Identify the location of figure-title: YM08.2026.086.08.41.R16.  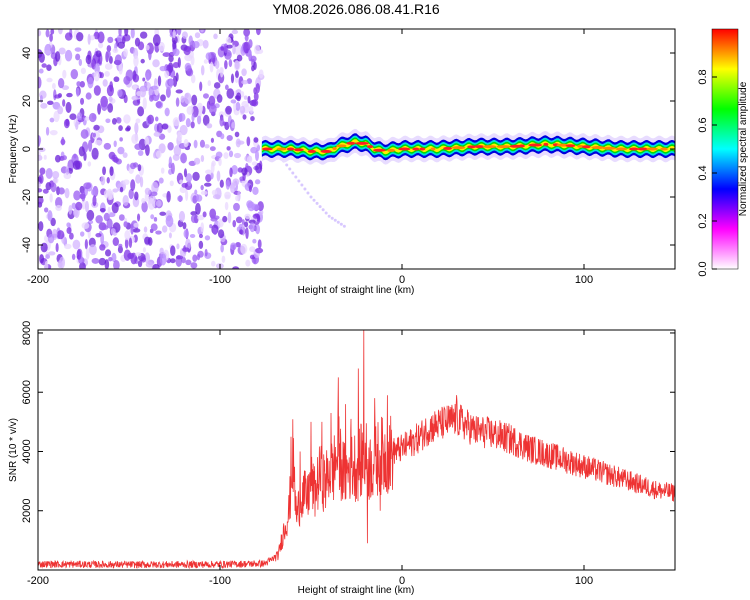
(356, 9).